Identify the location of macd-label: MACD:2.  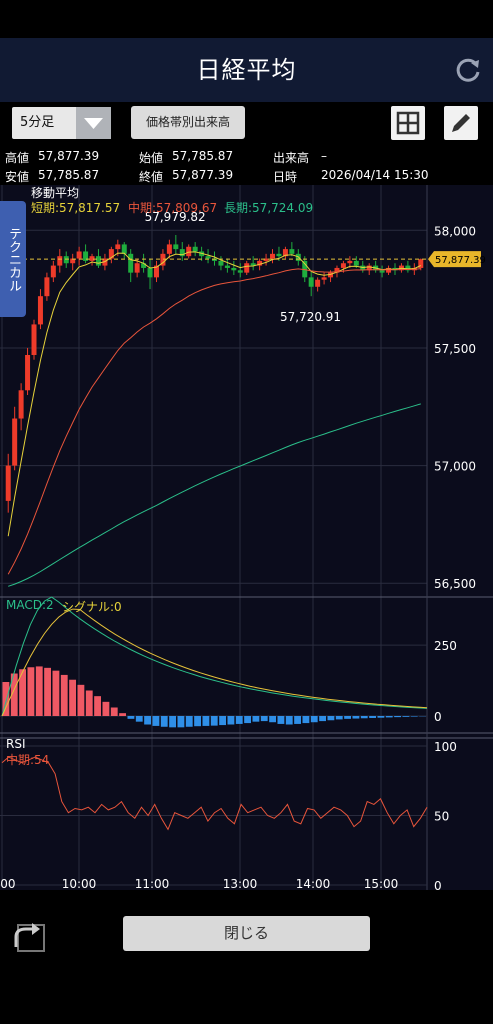
(30, 605).